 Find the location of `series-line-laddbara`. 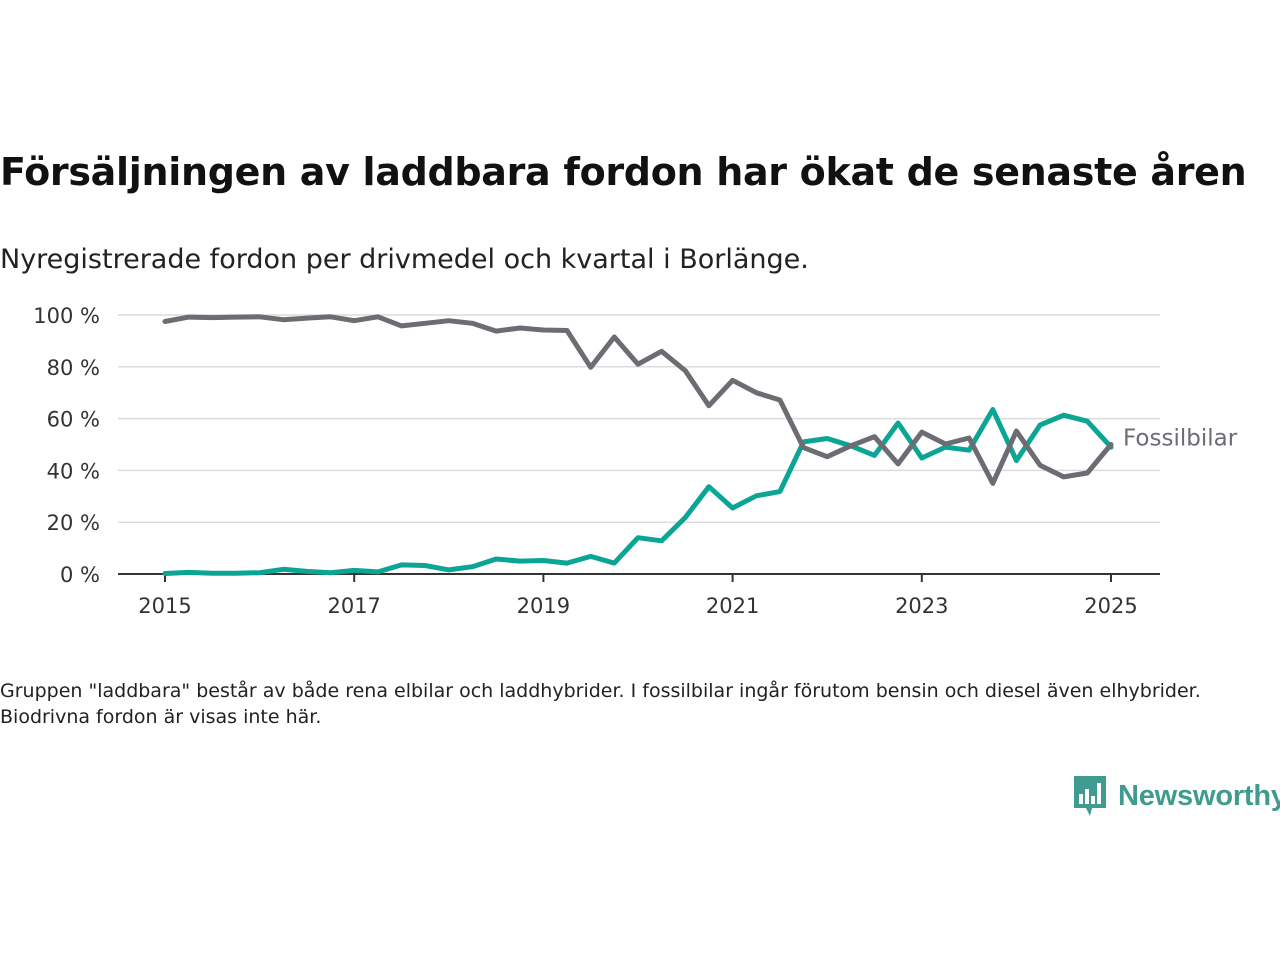

series-line-laddbara is located at coordinates (638, 491).